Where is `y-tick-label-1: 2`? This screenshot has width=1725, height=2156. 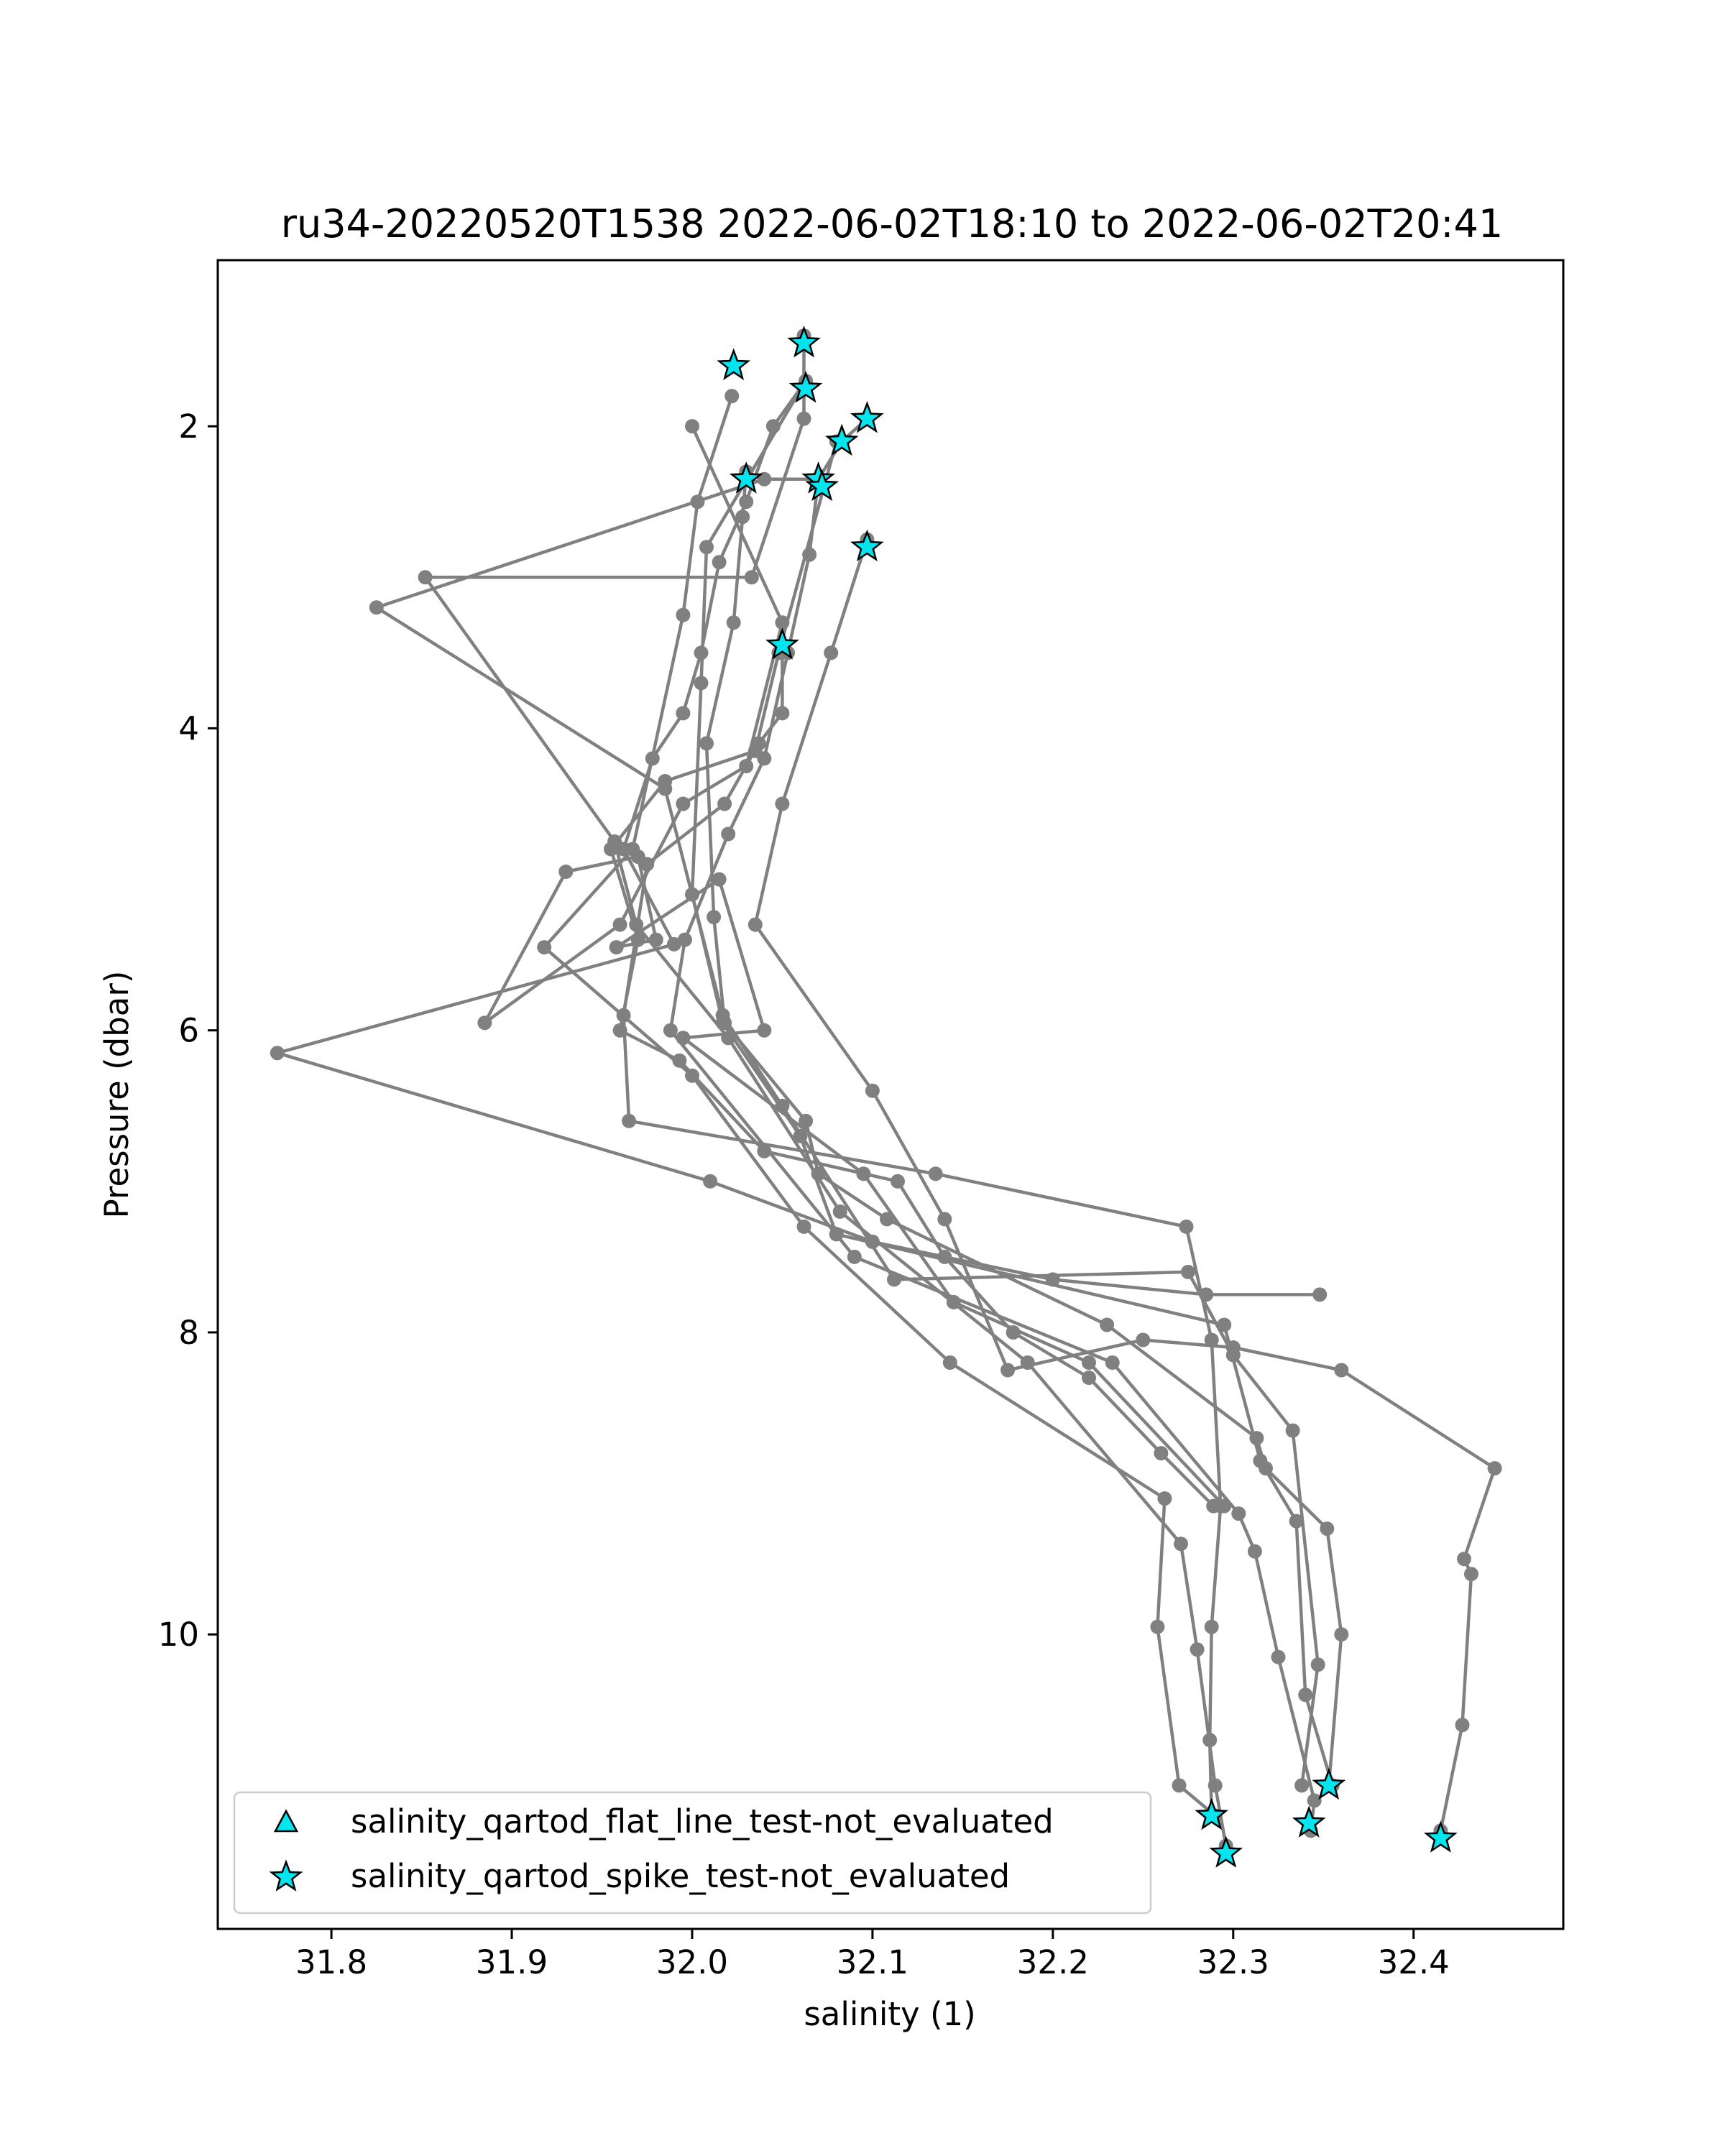 y-tick-label-1: 2 is located at coordinates (188, 427).